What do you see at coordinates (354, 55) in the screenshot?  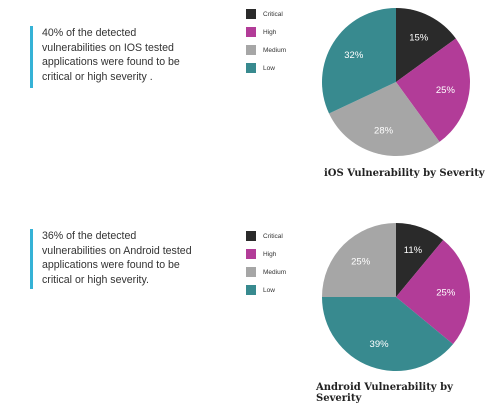 I see `pie-label-low: 32%` at bounding box center [354, 55].